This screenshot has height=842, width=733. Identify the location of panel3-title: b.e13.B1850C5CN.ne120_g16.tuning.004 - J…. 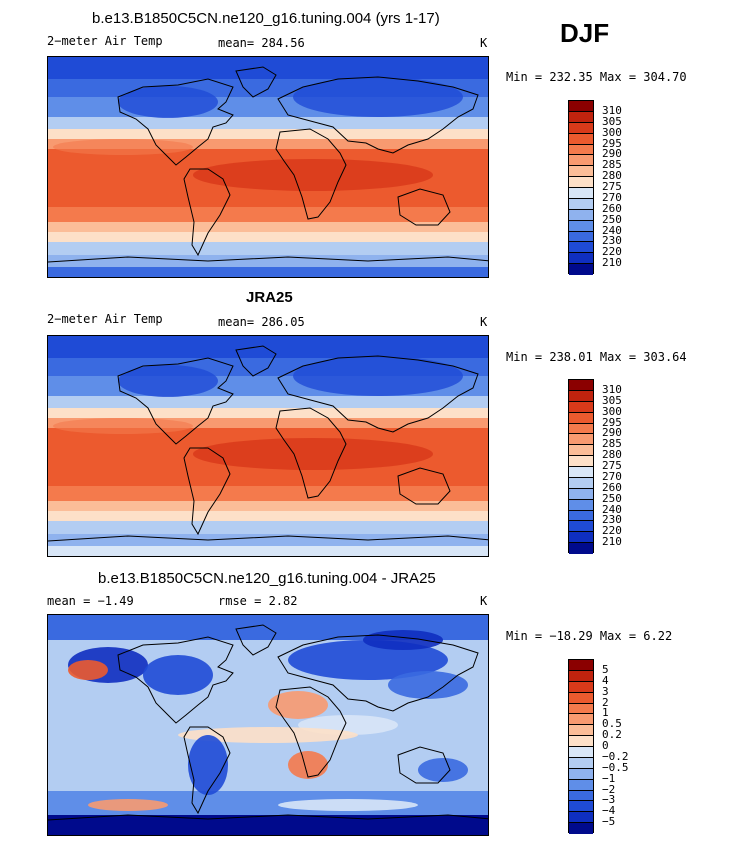
(267, 578).